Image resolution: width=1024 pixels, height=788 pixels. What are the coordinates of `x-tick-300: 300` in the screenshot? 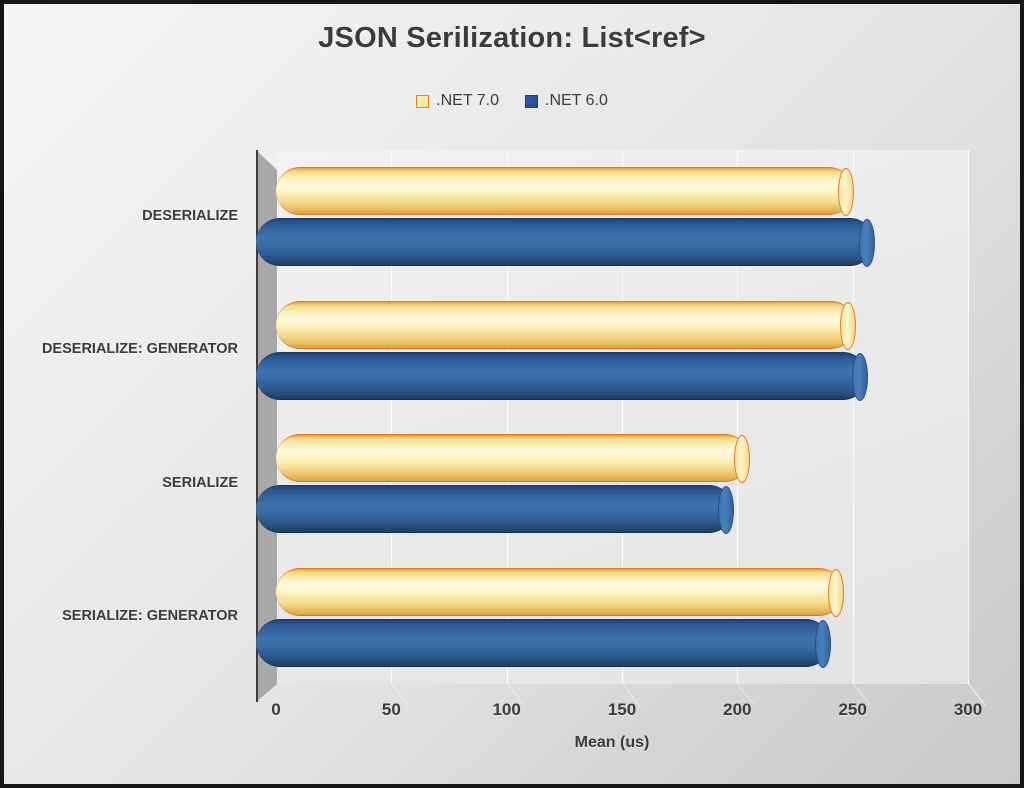 It's located at (968, 709).